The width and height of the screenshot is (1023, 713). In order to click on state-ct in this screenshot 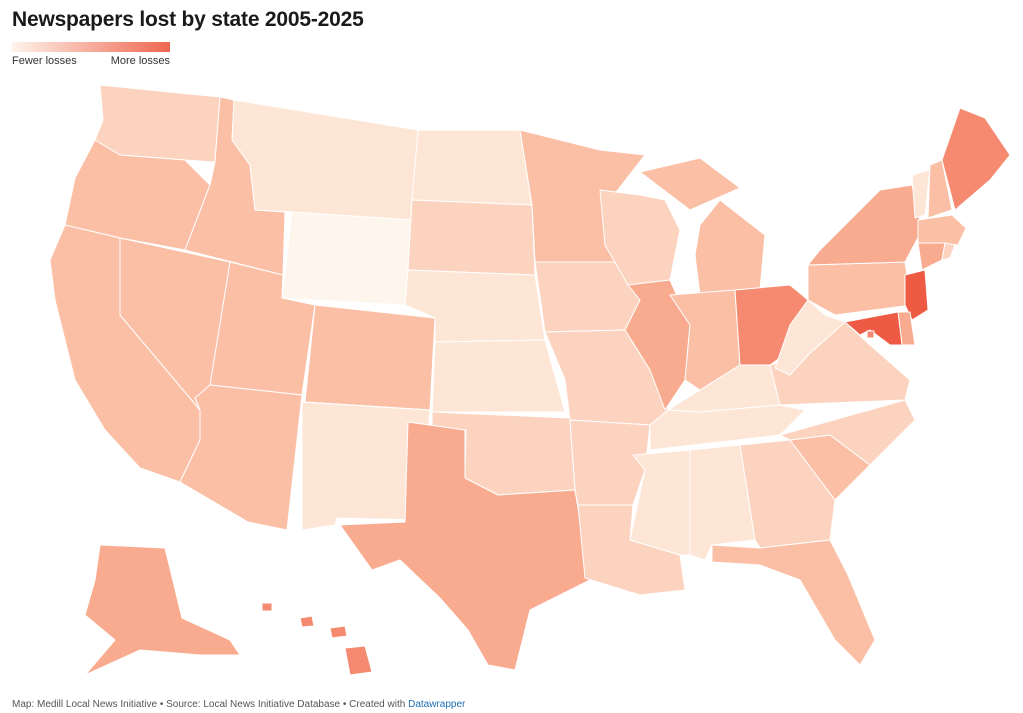, I will do `click(931, 256)`.